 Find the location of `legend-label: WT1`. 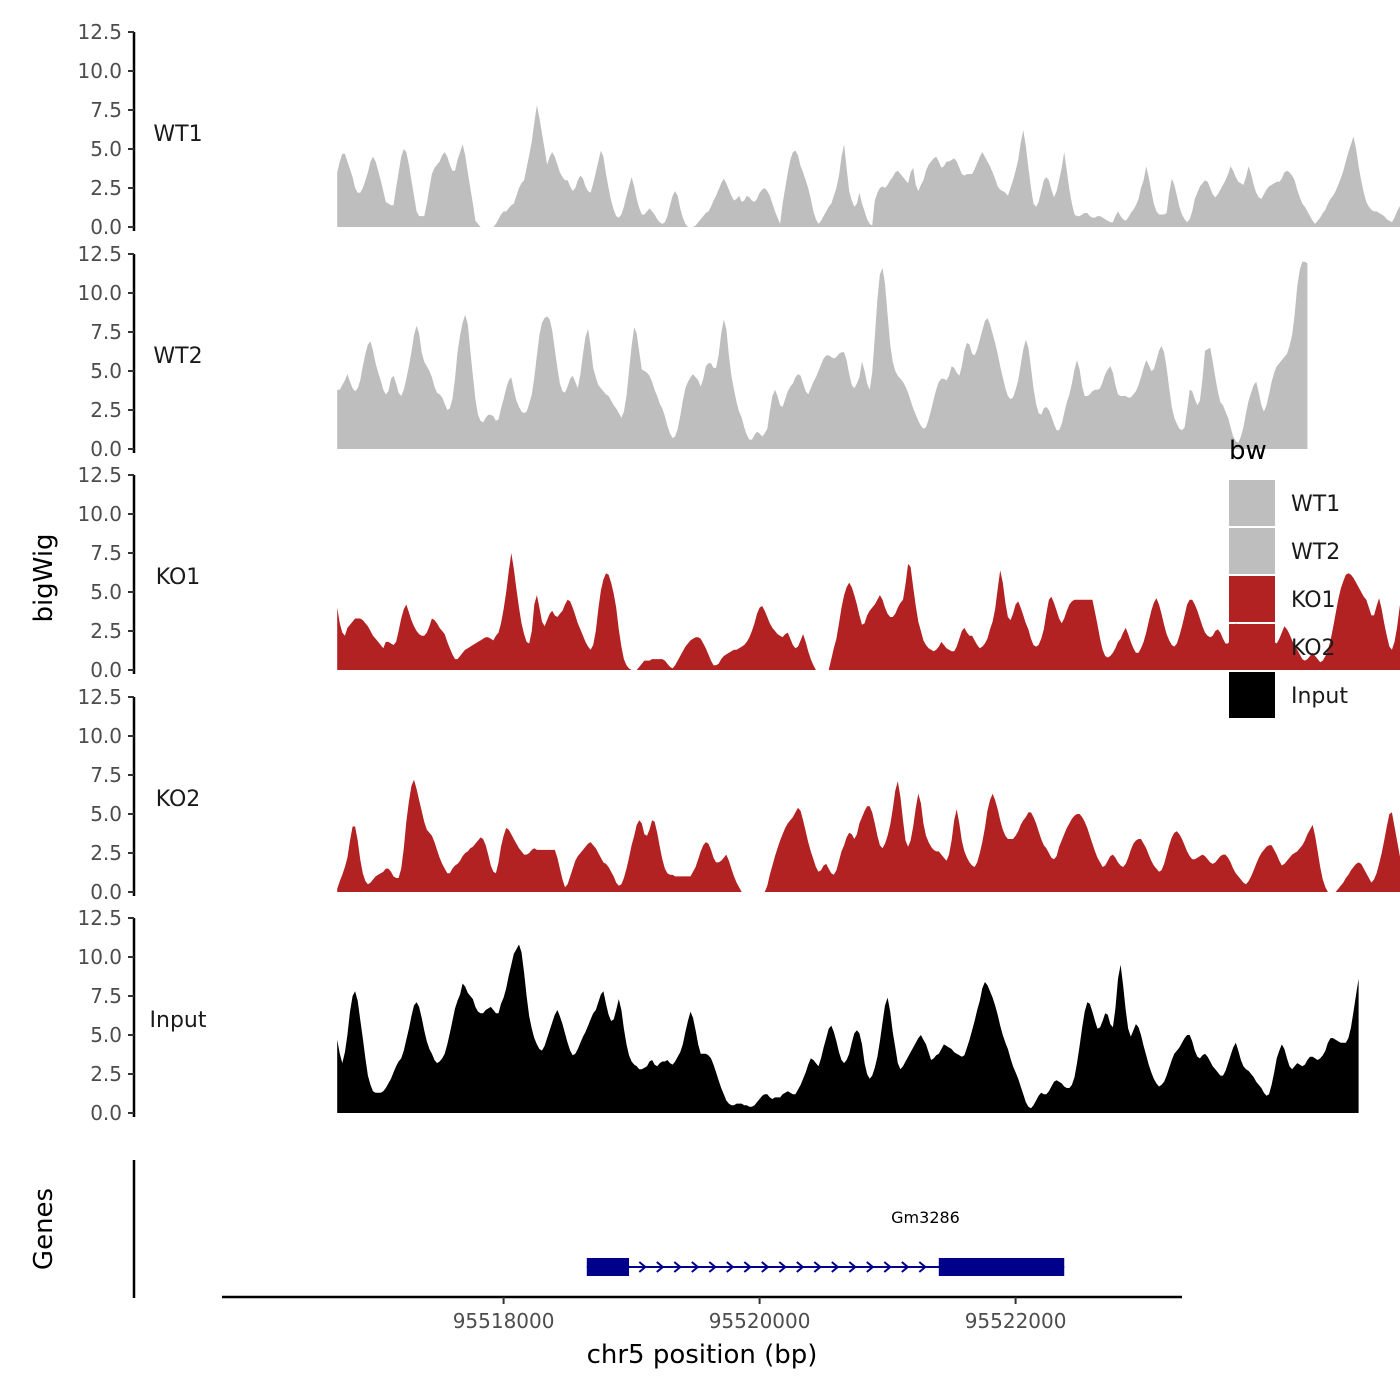

legend-label: WT1 is located at coordinates (1315, 504).